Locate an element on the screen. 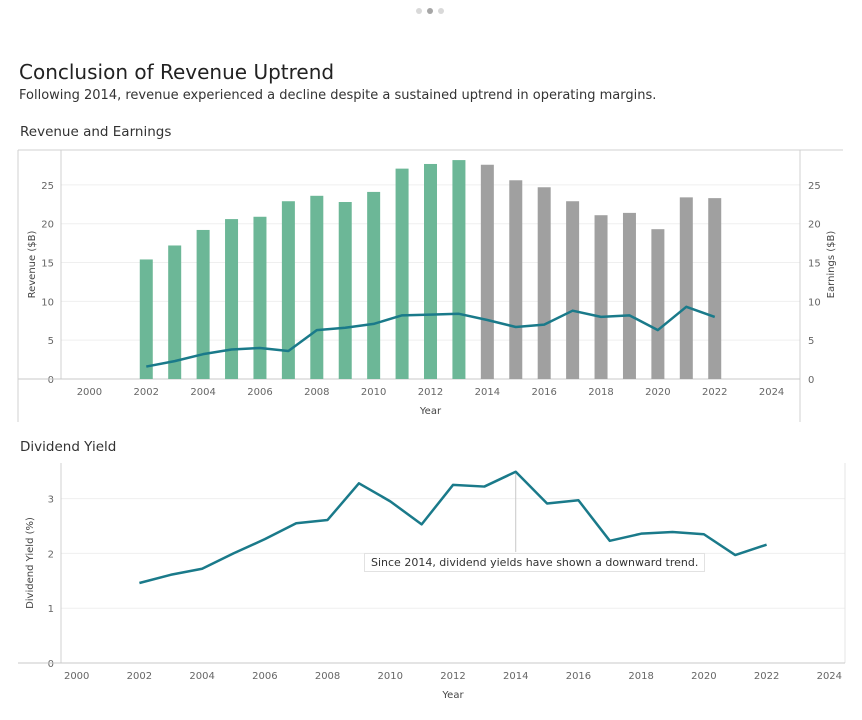 The width and height of the screenshot is (862, 720). chart2-y-tick-label: 1 is located at coordinates (51, 609).